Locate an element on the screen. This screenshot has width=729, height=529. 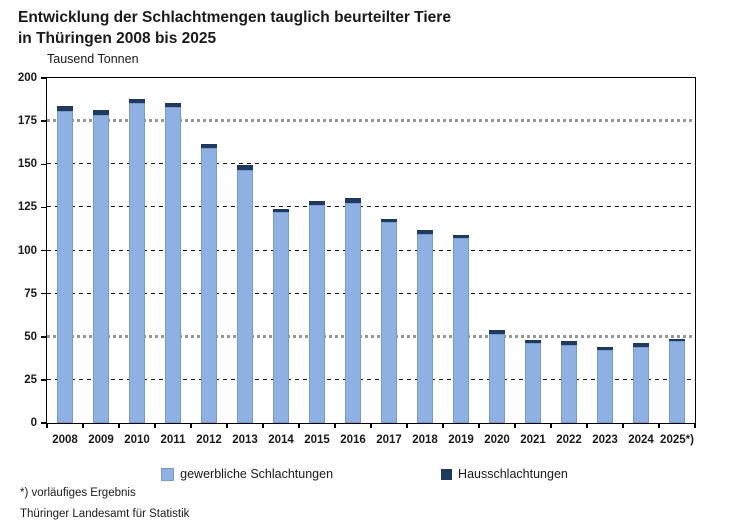
x-axis-label-2014: 2014 is located at coordinates (281, 440).